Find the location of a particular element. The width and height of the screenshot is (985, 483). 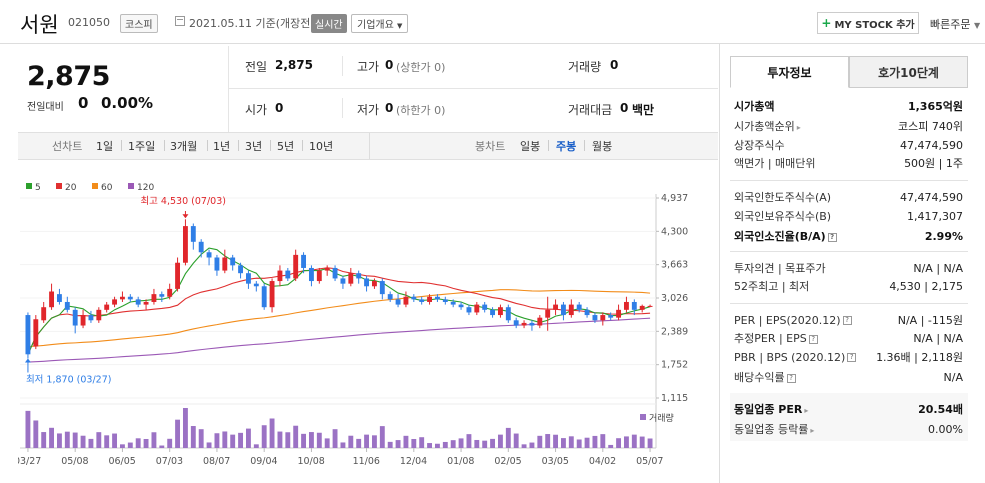

turnover-value: 0 is located at coordinates (624, 108).